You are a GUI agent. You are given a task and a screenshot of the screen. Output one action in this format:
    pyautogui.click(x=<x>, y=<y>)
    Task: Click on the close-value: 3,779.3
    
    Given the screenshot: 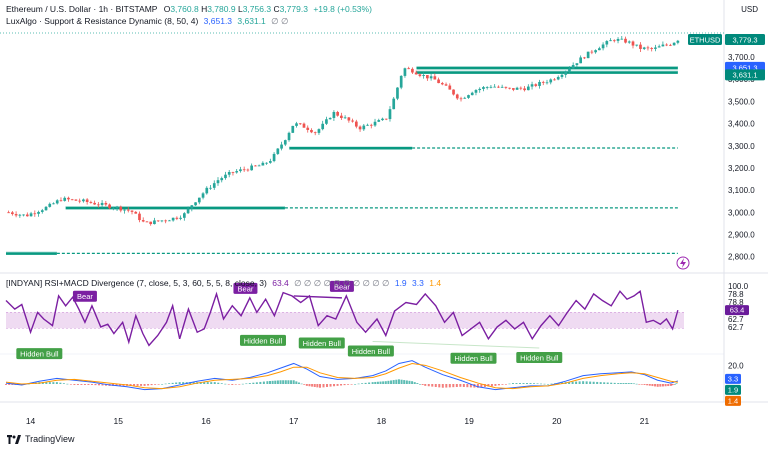 What is the action you would take?
    pyautogui.click(x=293, y=9)
    